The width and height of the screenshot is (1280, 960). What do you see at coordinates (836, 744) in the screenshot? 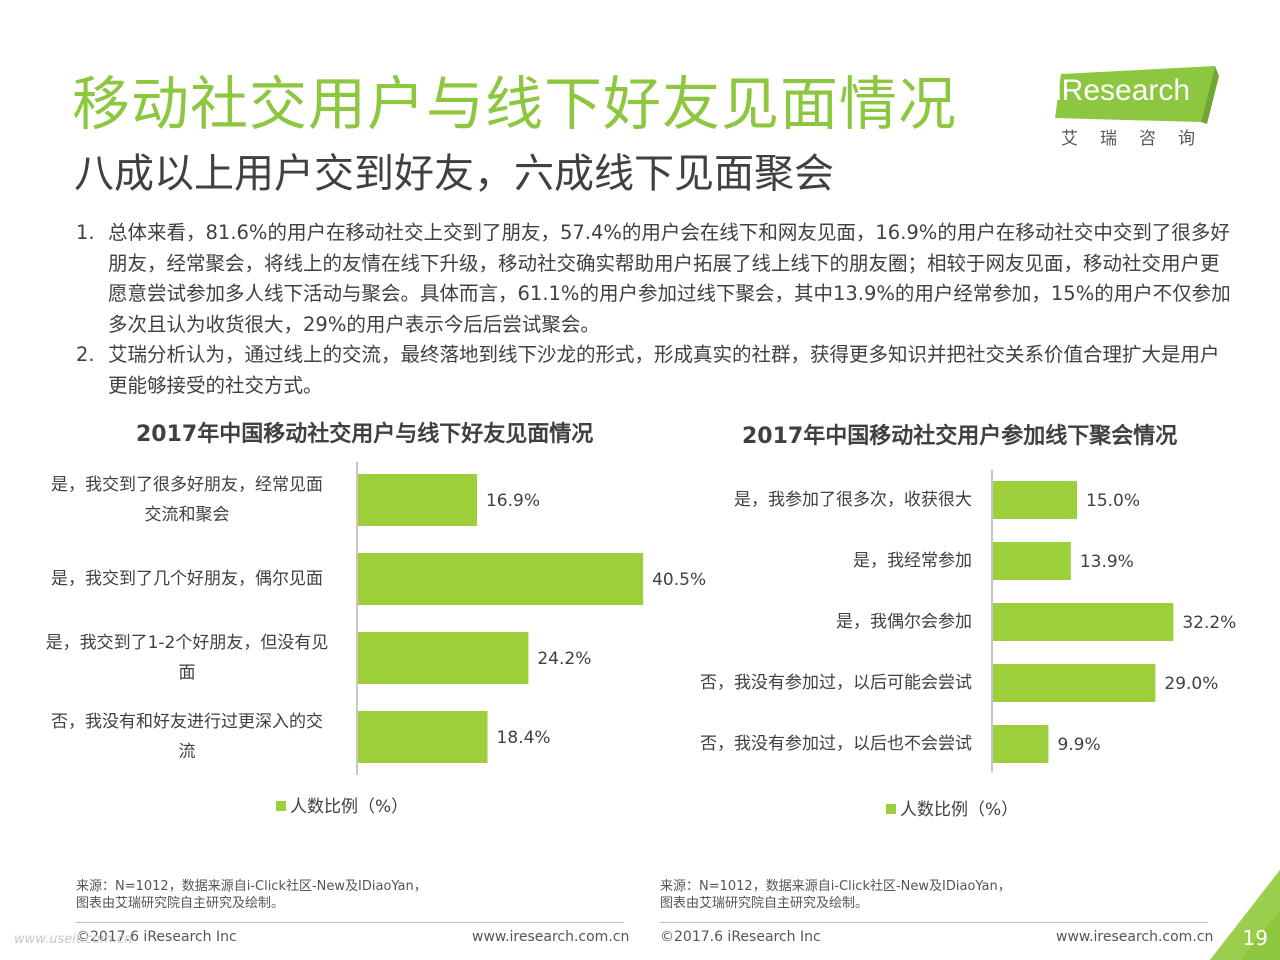
I see `category-label-line: 否，我没有参加过，以后也不会尝试` at bounding box center [836, 744].